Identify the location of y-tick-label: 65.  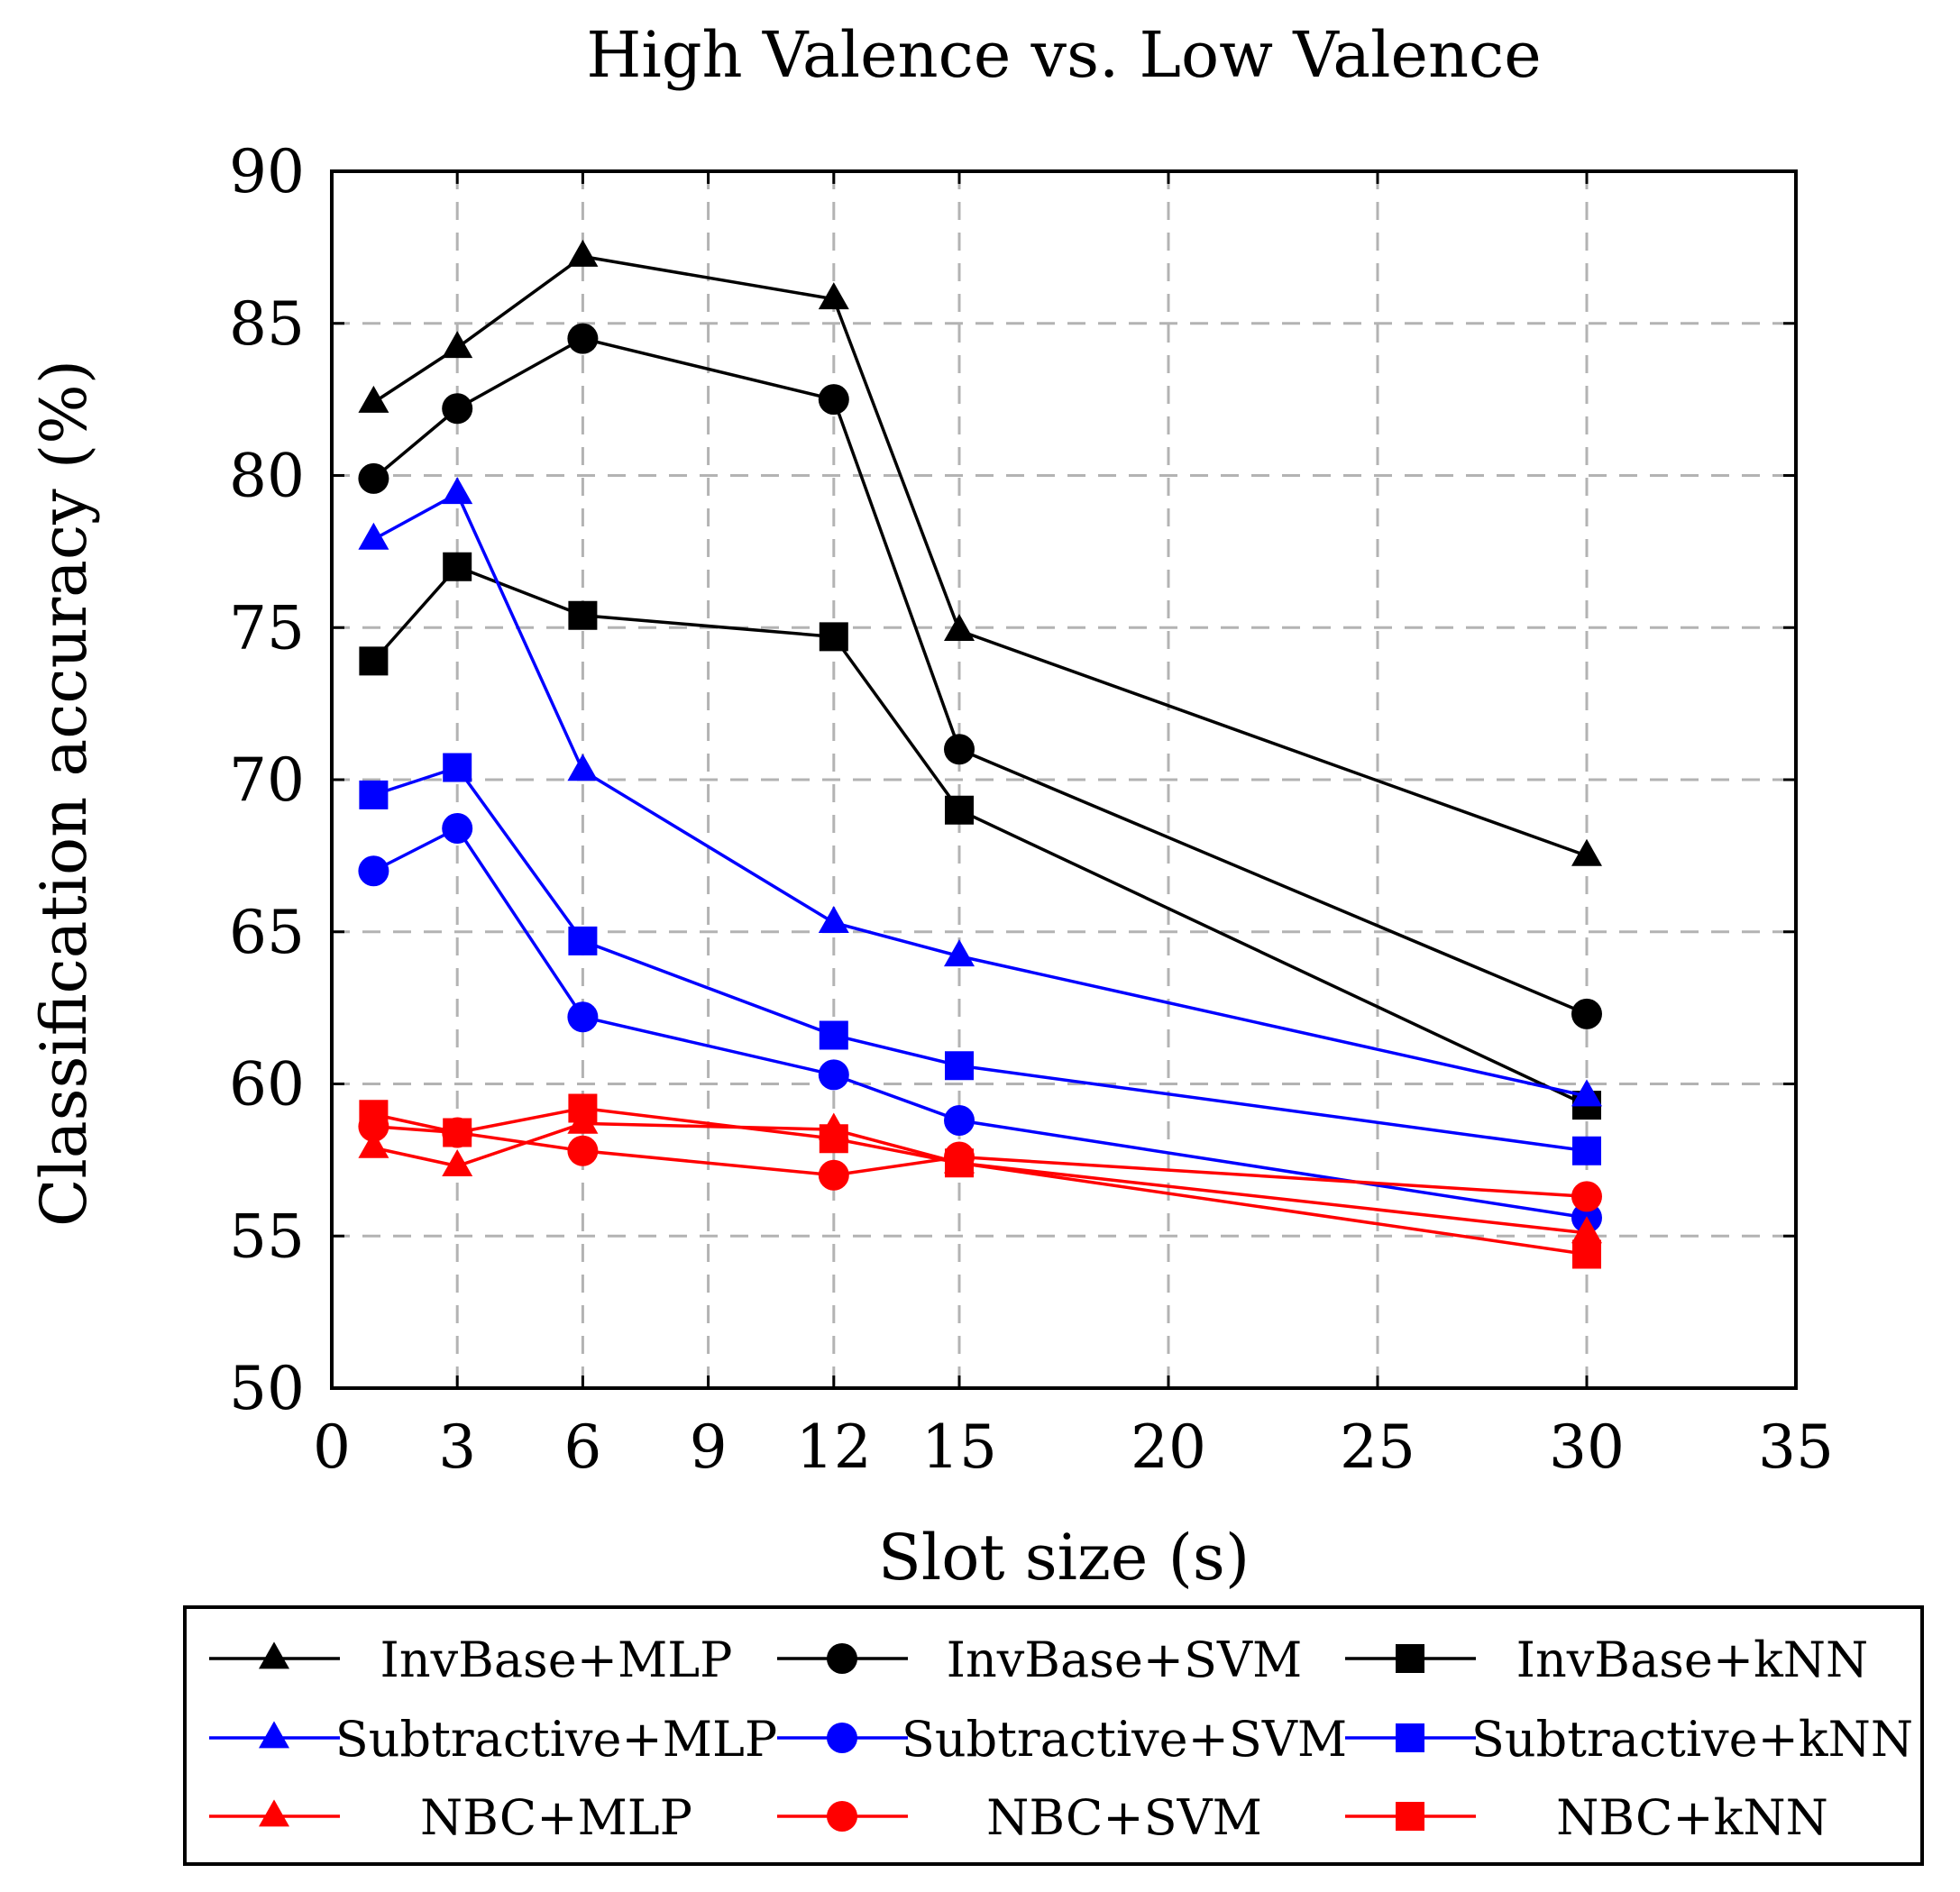
(267, 932).